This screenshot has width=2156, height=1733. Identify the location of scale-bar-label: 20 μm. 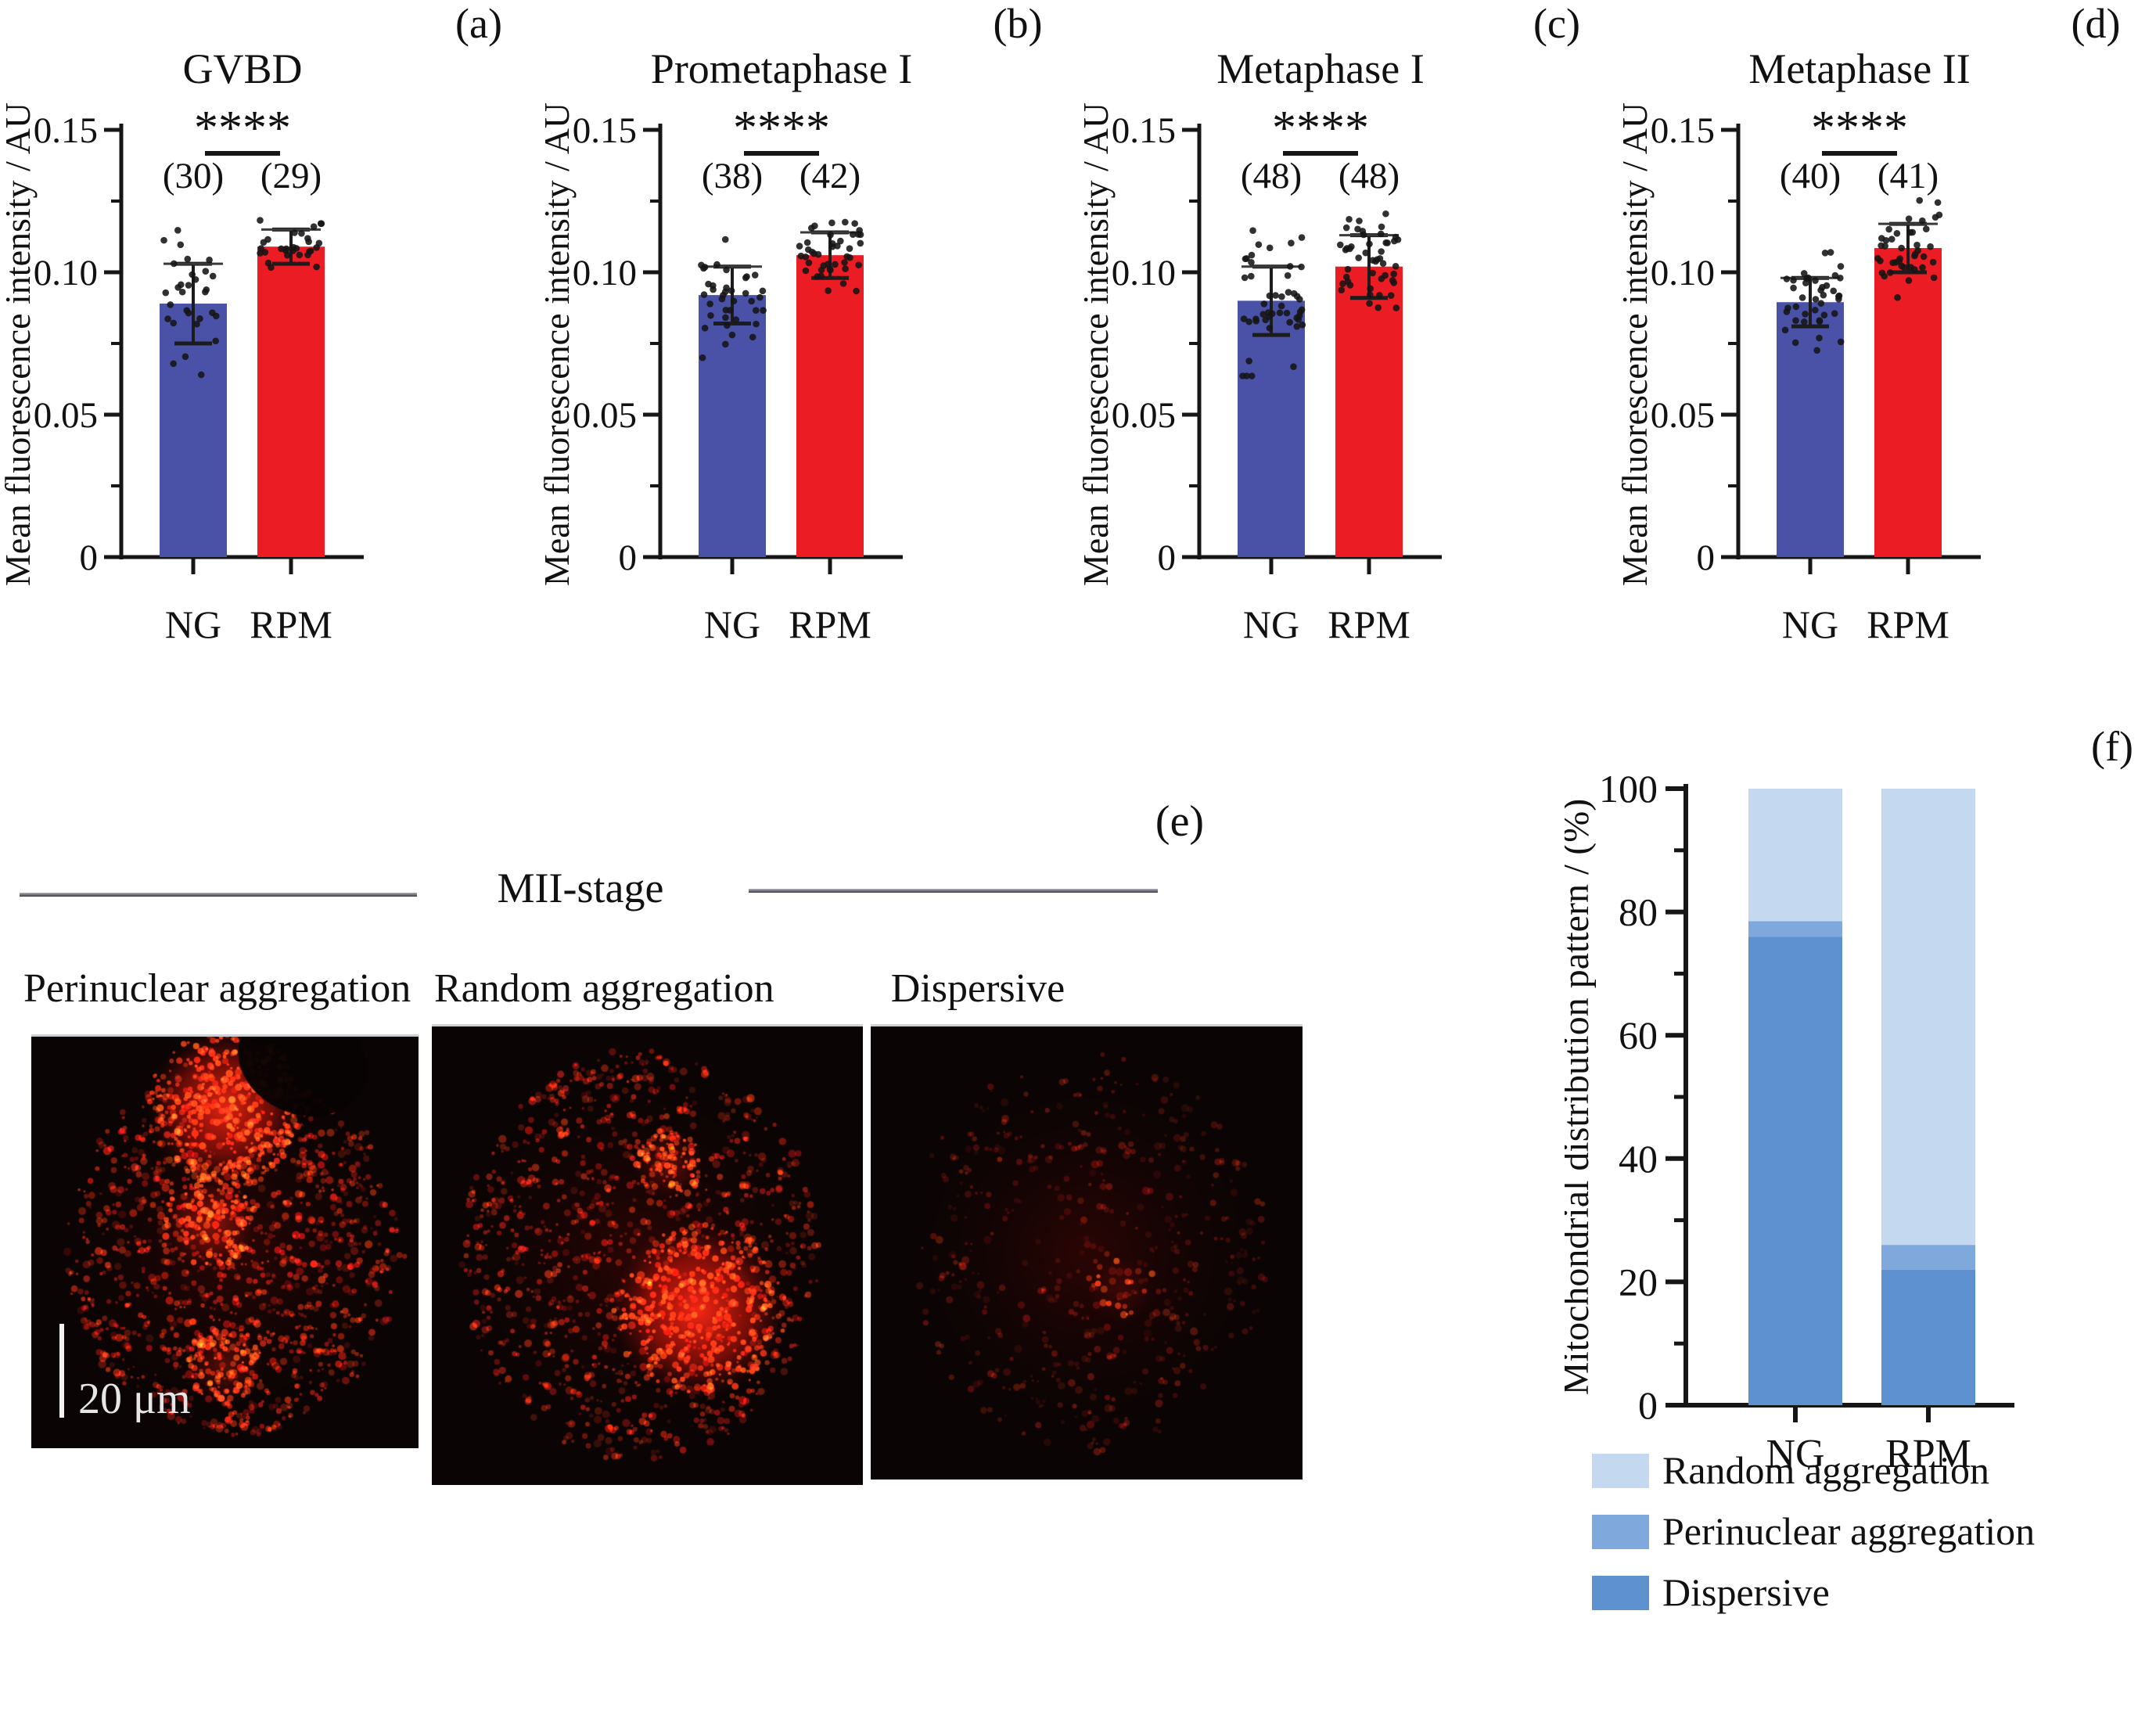
(134, 1399).